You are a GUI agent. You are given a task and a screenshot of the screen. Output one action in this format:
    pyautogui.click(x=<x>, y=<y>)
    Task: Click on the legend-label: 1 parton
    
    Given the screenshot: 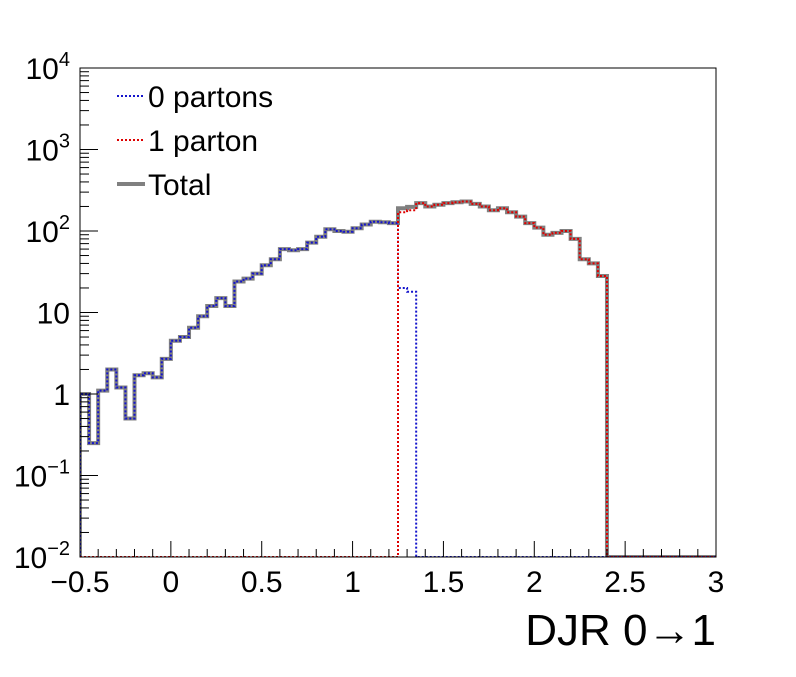 What is the action you would take?
    pyautogui.click(x=203, y=141)
    